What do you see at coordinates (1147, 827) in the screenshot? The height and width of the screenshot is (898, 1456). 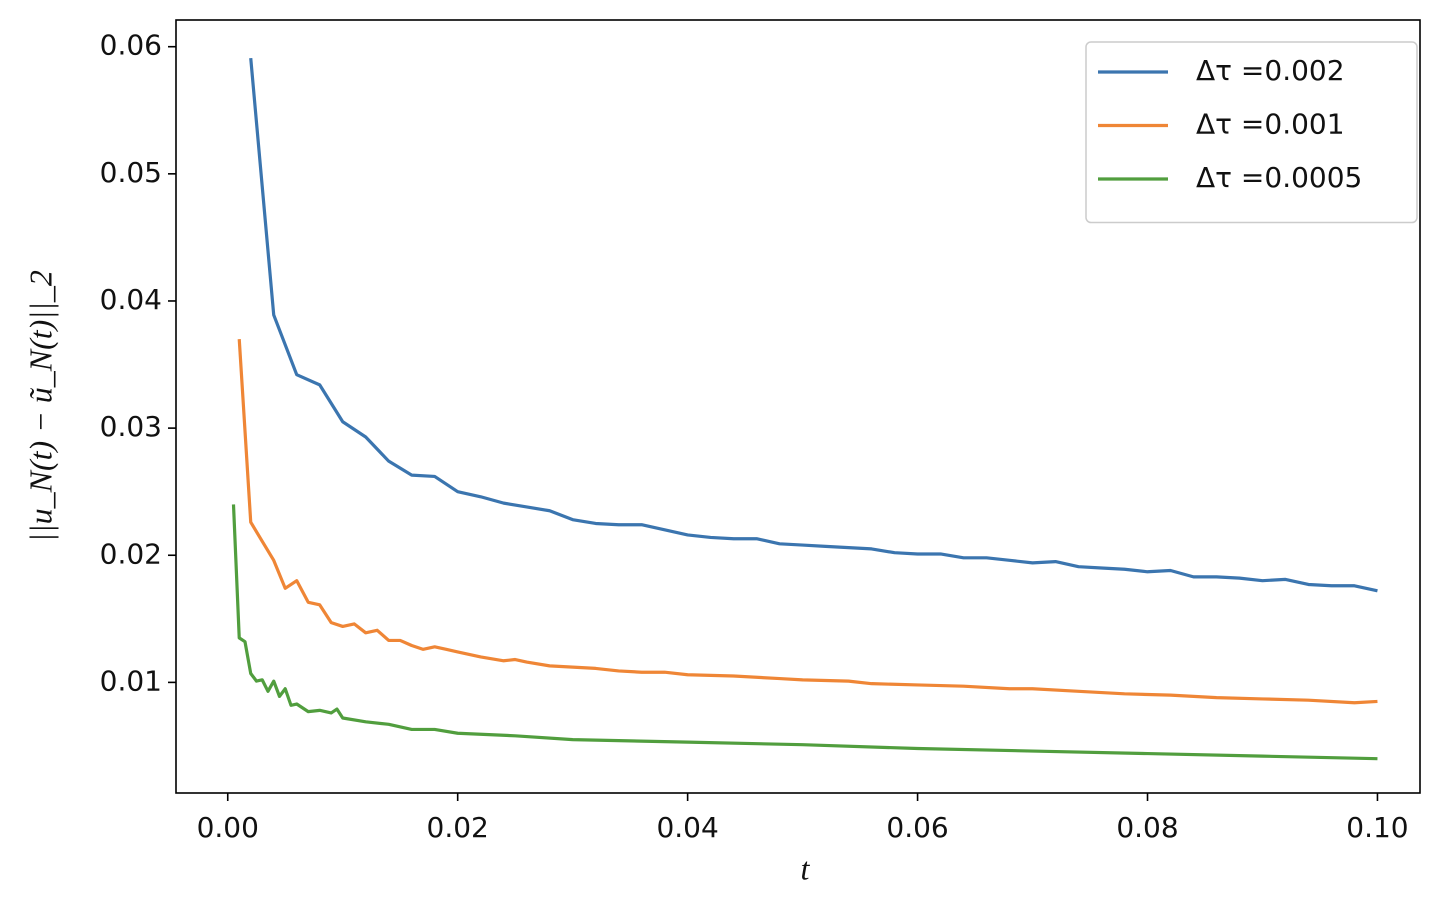 I see `x-tick-label: 0.08` at bounding box center [1147, 827].